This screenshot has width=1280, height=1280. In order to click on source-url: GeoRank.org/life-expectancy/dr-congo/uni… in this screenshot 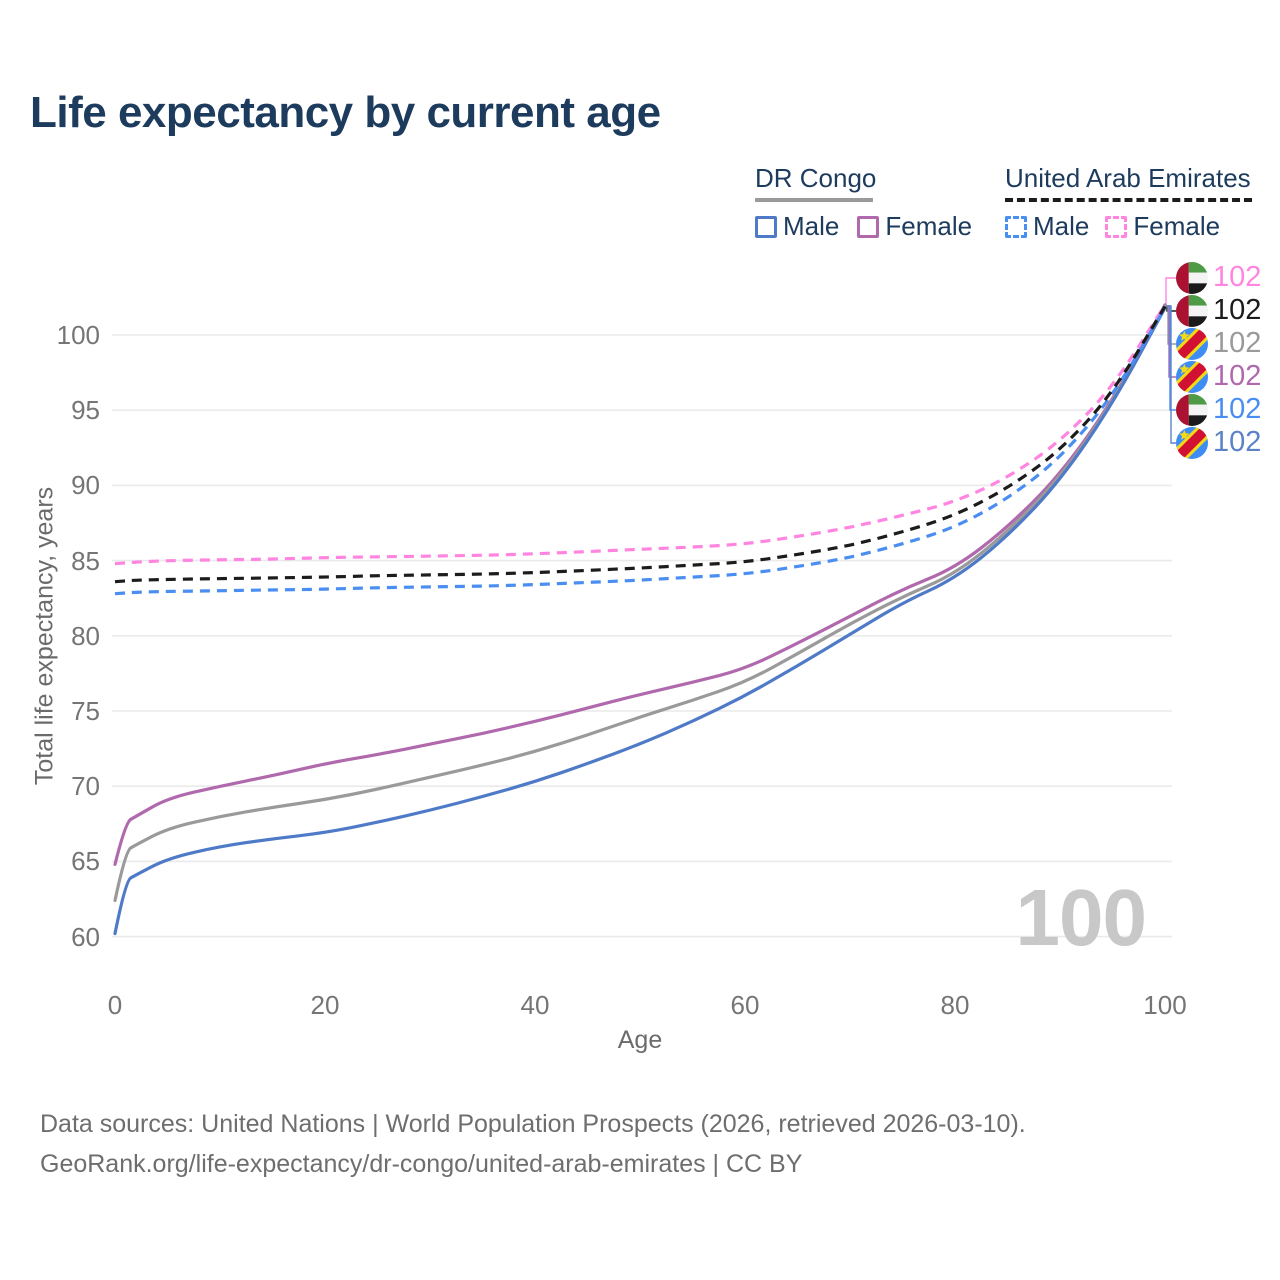, I will do `click(421, 1164)`.